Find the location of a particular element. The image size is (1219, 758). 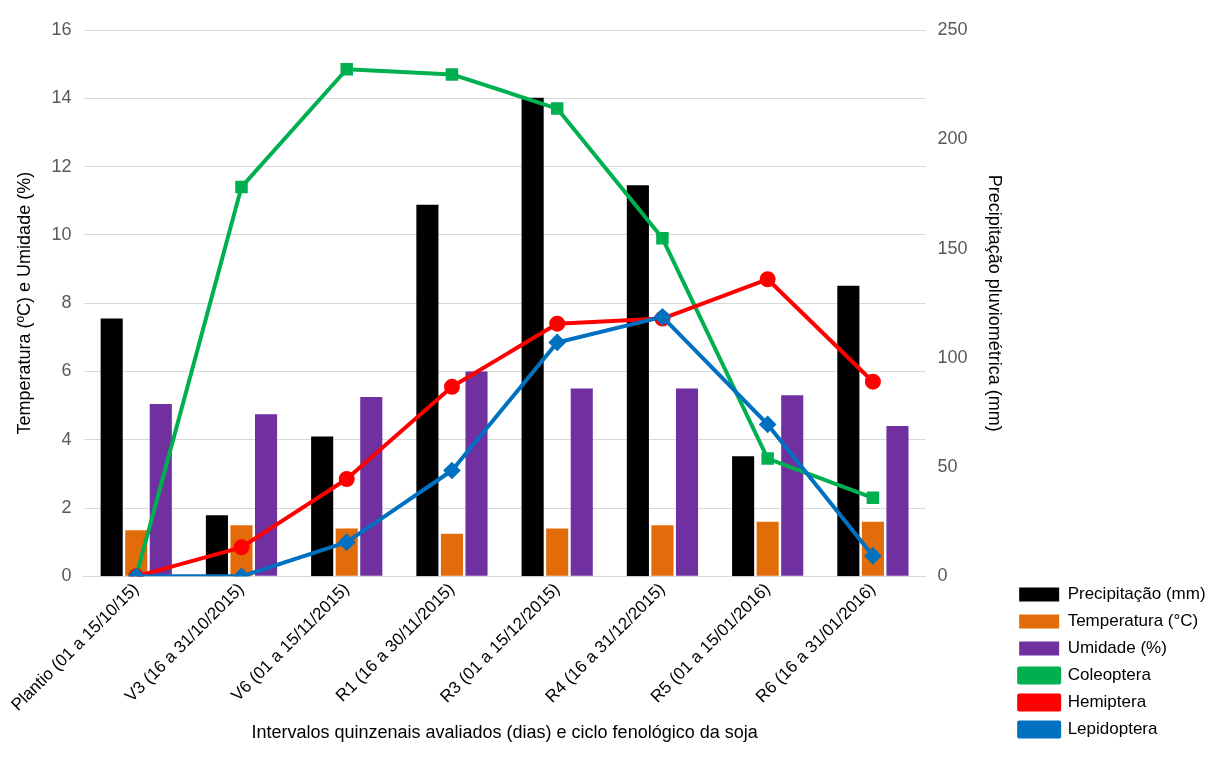

y2-tick-label: 250 is located at coordinates (952, 28).